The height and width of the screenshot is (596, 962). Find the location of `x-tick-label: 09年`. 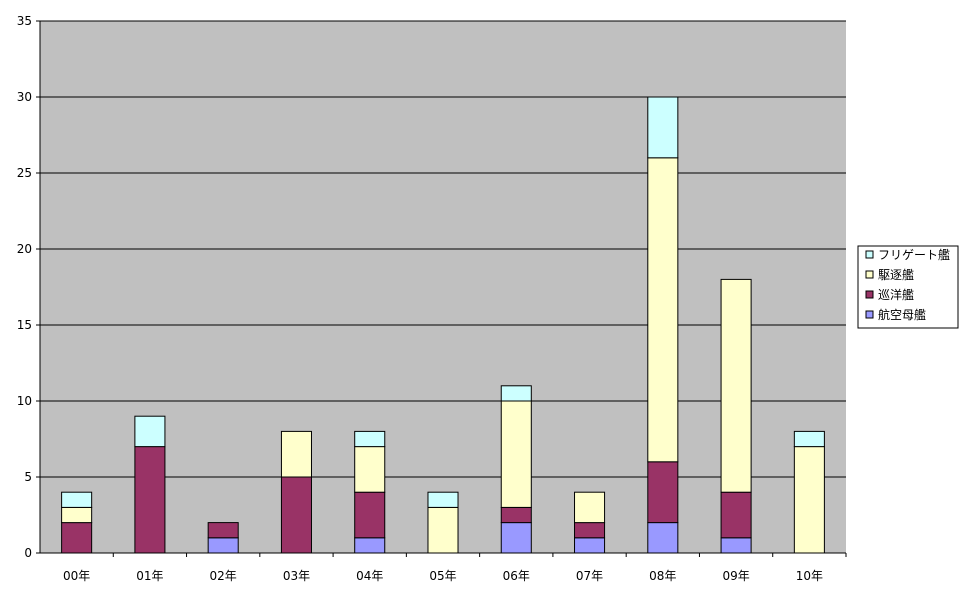

x-tick-label: 09年 is located at coordinates (735, 576).